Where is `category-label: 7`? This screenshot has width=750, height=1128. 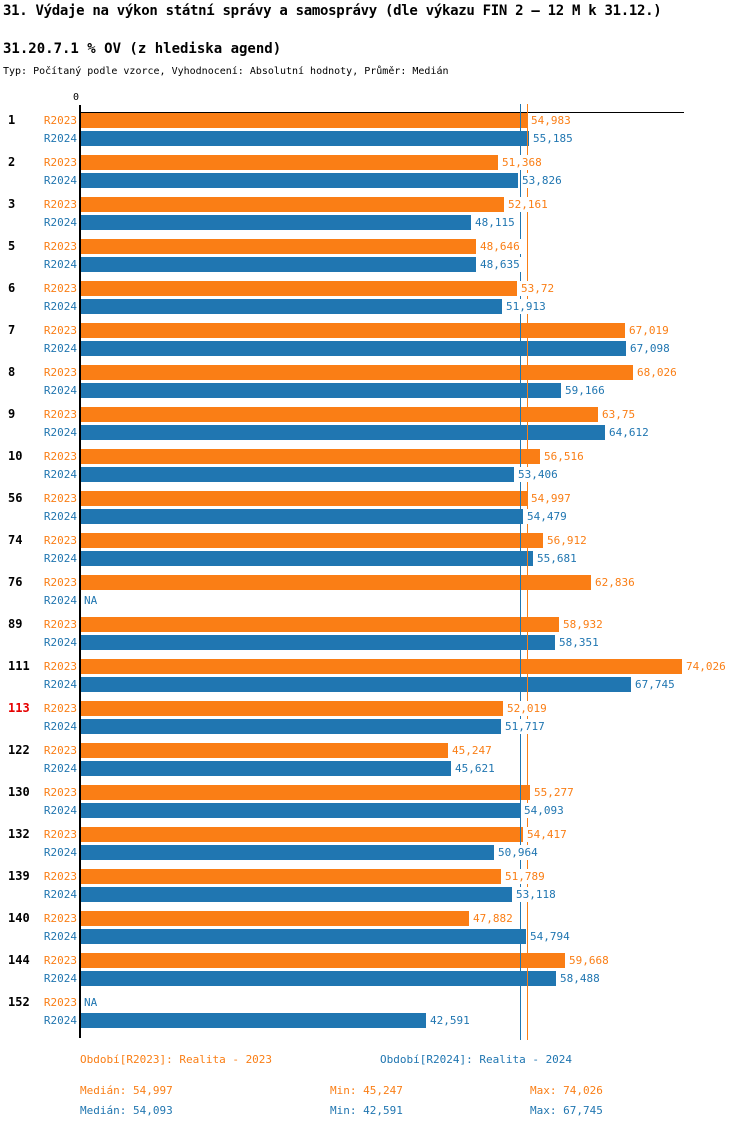 category-label: 7 is located at coordinates (12, 330).